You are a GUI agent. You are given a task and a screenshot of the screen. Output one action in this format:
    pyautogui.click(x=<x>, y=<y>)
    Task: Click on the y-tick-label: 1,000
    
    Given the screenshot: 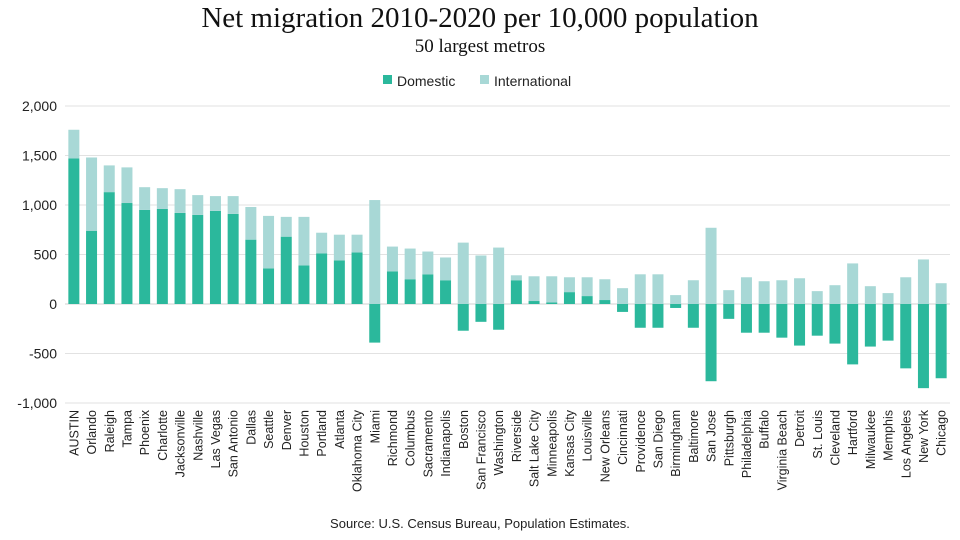 What is the action you would take?
    pyautogui.click(x=39, y=205)
    